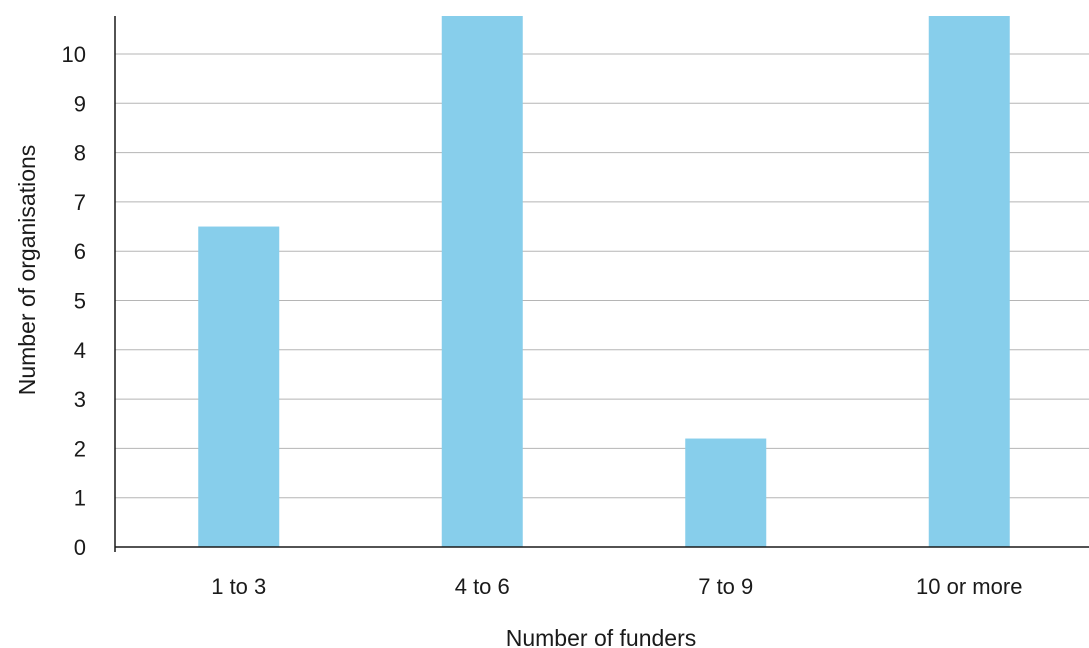 The width and height of the screenshot is (1089, 648). I want to click on y-tick-label: 8, so click(80, 153).